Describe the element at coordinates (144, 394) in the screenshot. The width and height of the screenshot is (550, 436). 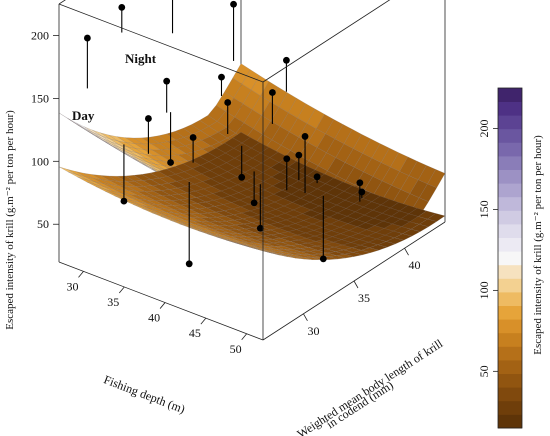
I see `depth-axis-label: Fishing depth (m)` at that location.